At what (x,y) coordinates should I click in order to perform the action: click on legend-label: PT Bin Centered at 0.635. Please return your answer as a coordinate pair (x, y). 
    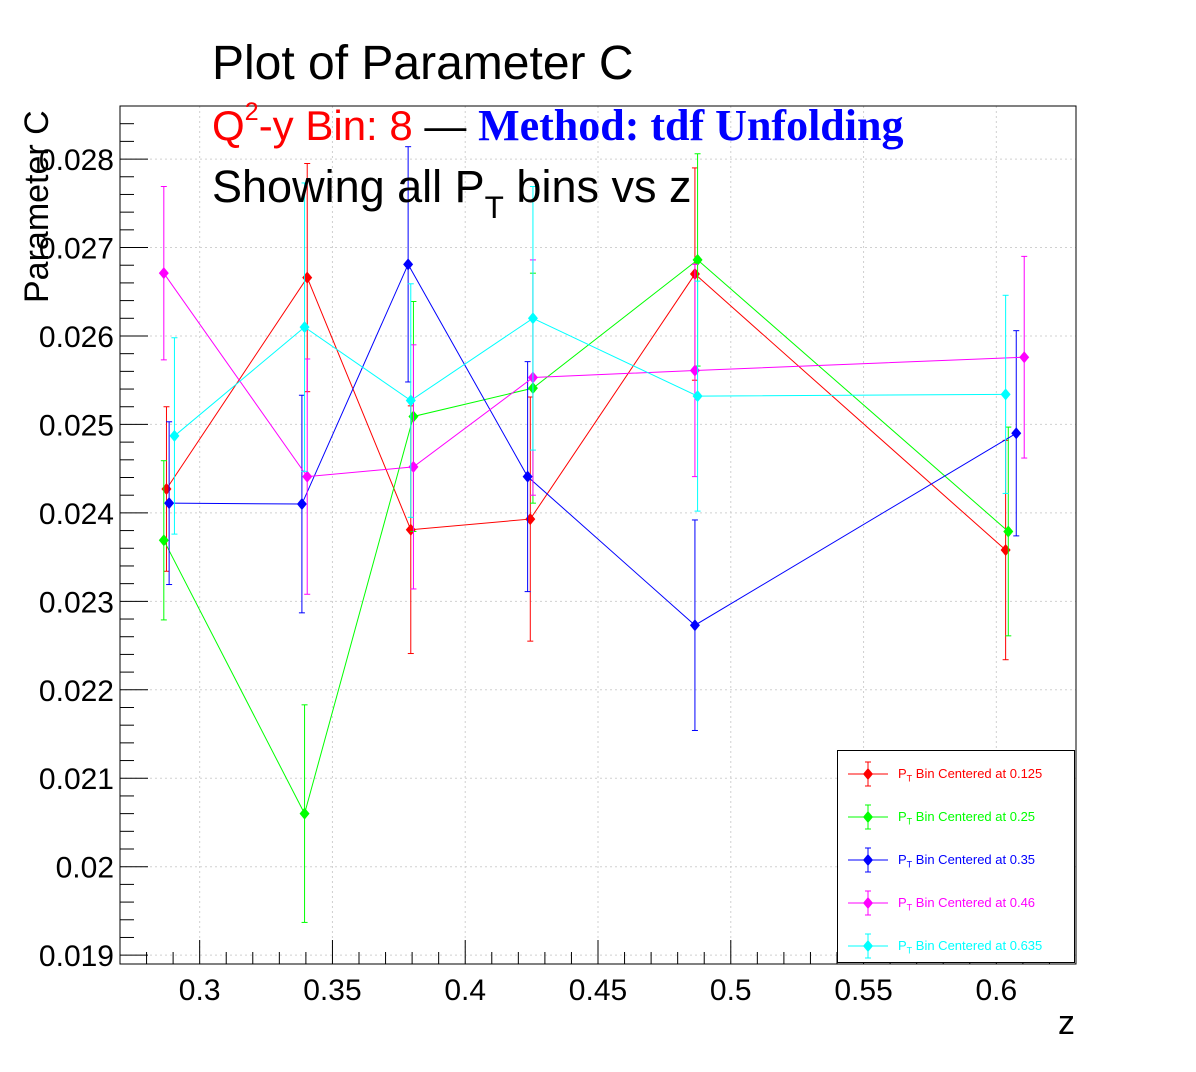
    Looking at the image, I should click on (970, 947).